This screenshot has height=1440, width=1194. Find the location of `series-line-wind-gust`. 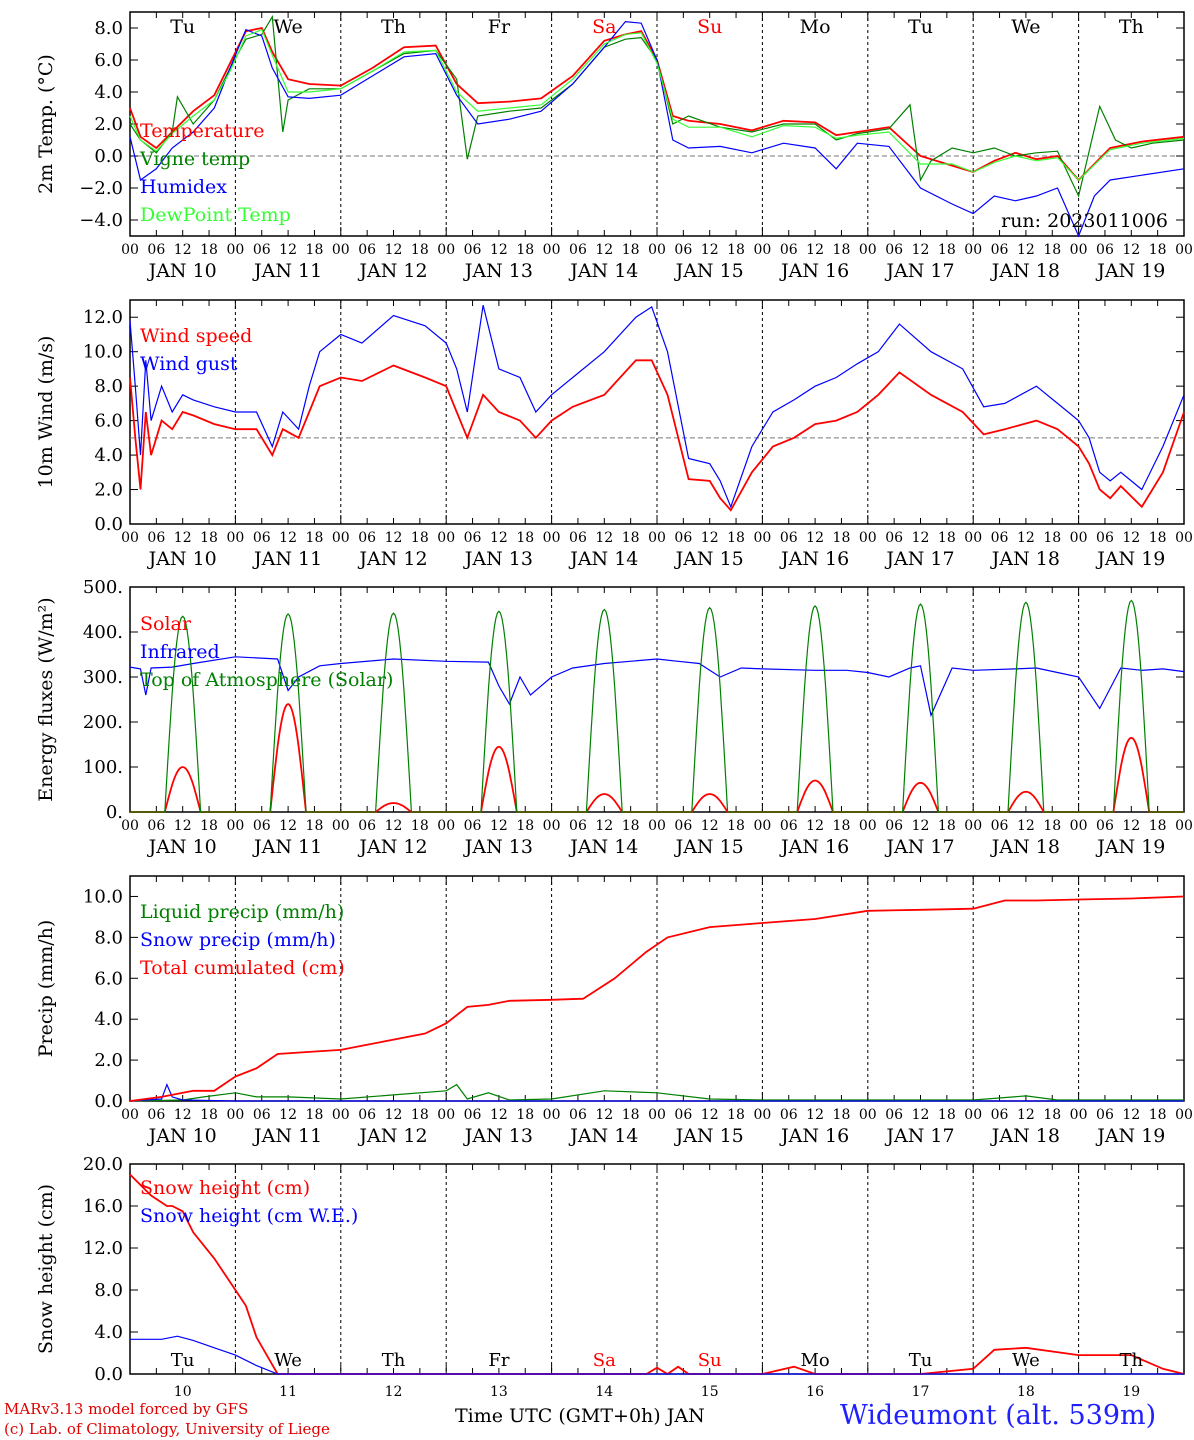

series-line-wind-gust is located at coordinates (657, 407).